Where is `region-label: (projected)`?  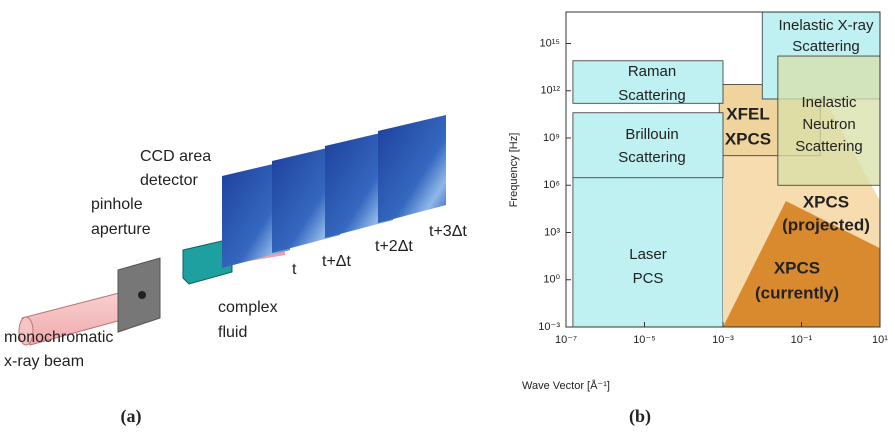 region-label: (projected) is located at coordinates (826, 224).